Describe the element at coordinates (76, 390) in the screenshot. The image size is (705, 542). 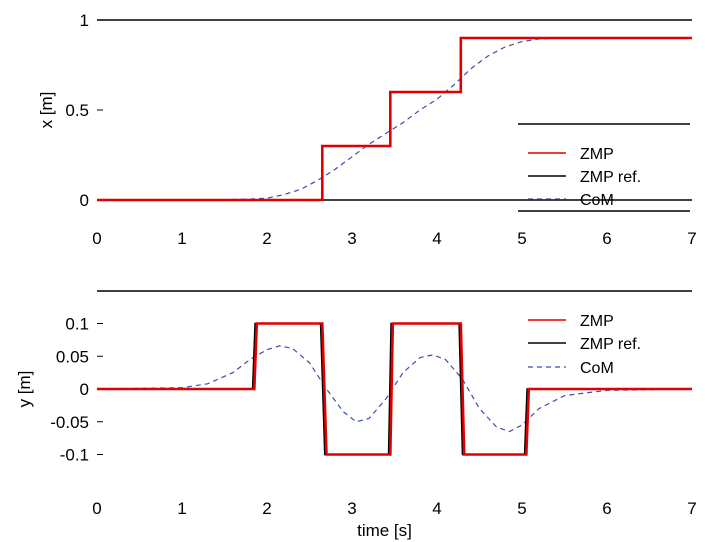
I see `y-tick-labels: 0.1 0.05 0 -0.05 -0.1` at that location.